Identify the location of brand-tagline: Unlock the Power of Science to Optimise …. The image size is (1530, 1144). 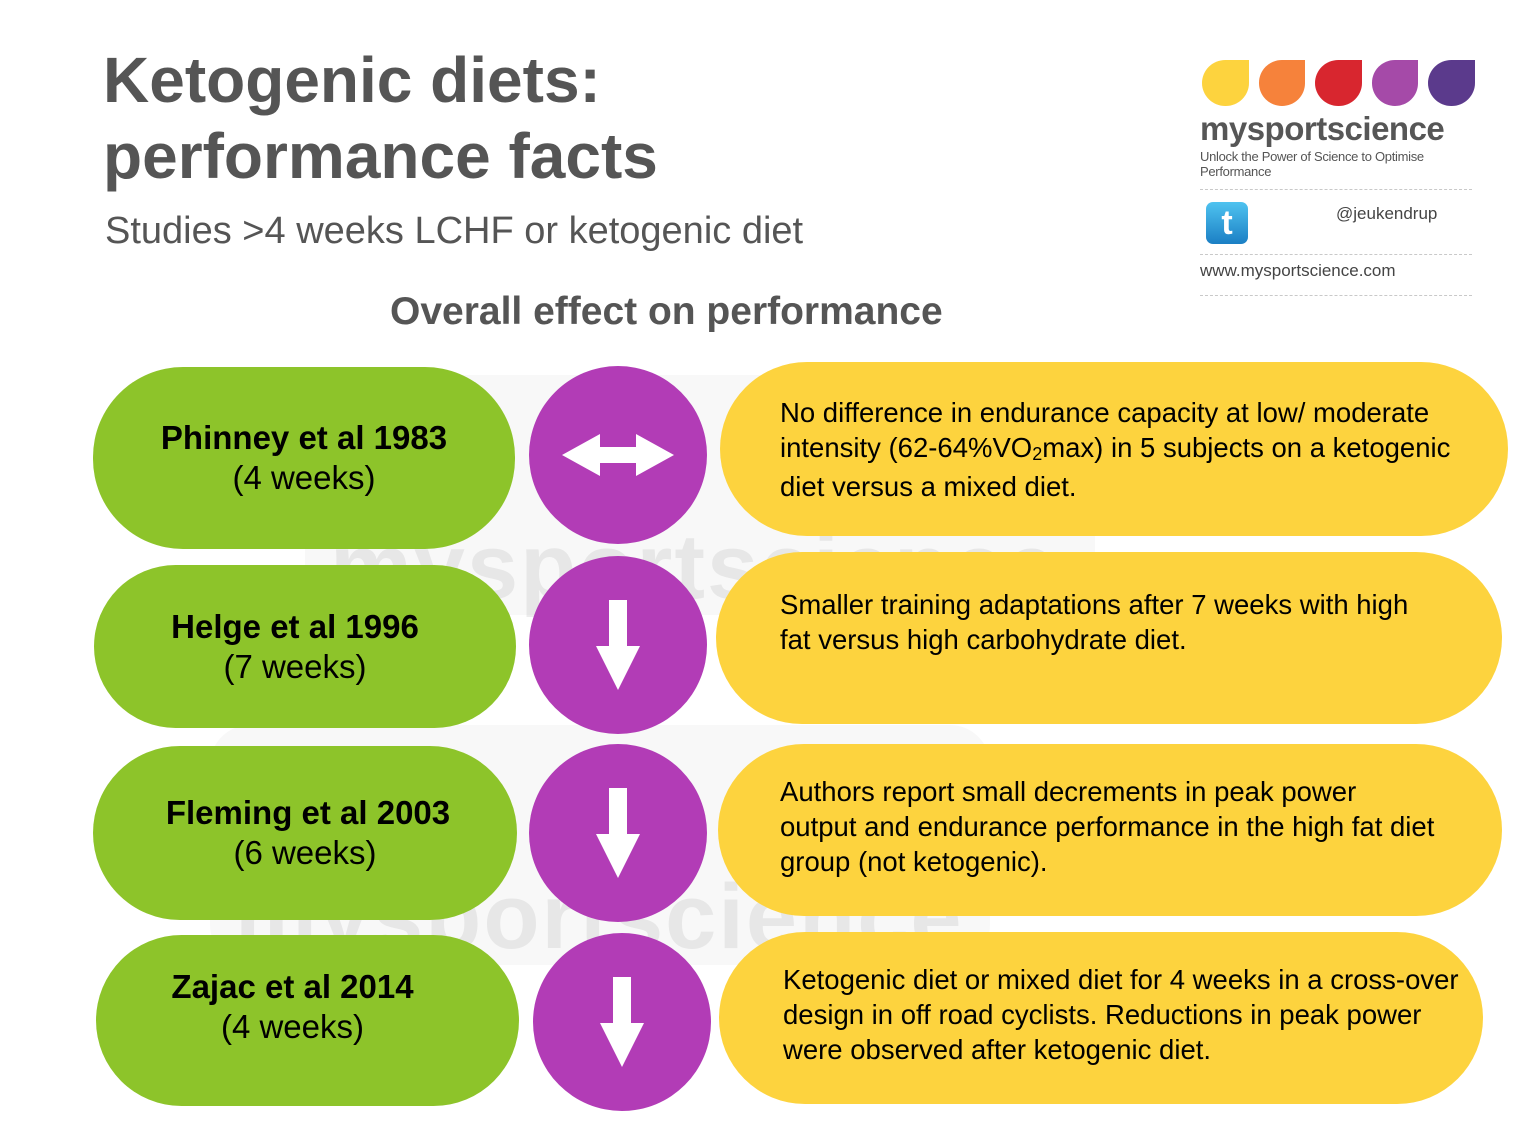
(1312, 164).